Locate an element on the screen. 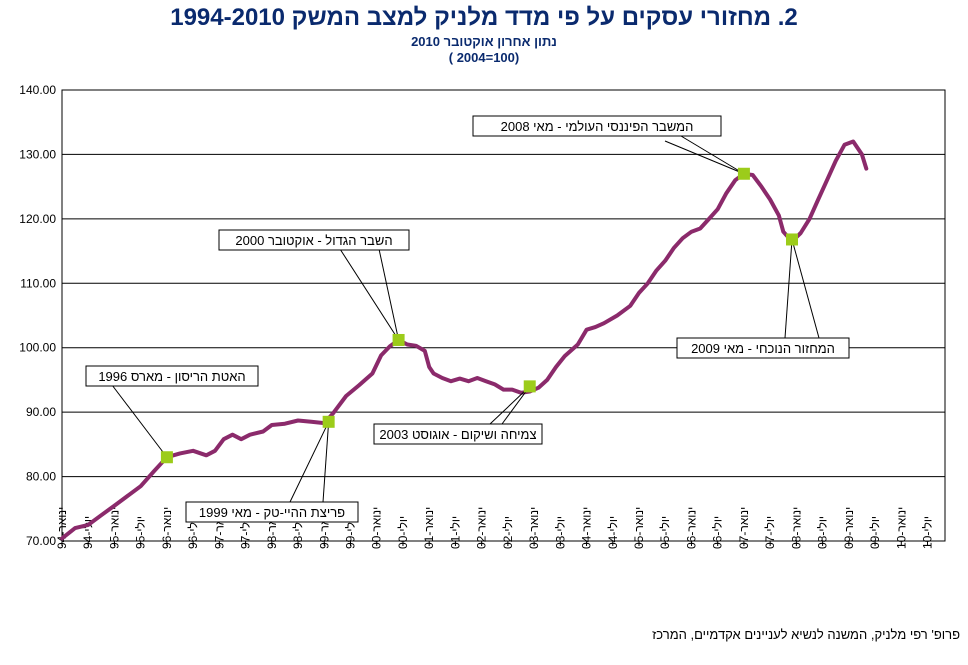 This screenshot has width=968, height=665. x-tick-label: ינואר-94 is located at coordinates (62, 528).